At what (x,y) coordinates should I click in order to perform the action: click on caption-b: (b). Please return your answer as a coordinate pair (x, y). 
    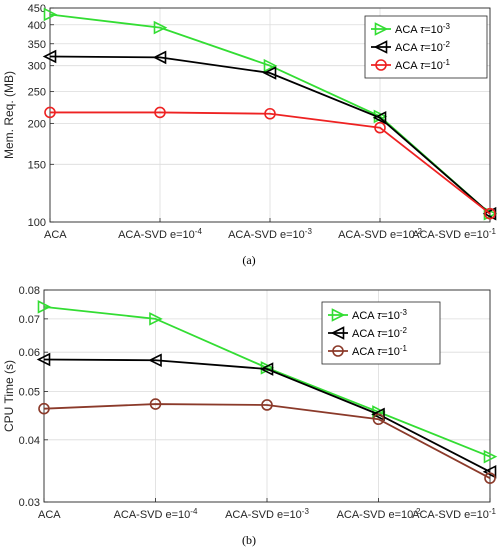
    Looking at the image, I should click on (249, 540).